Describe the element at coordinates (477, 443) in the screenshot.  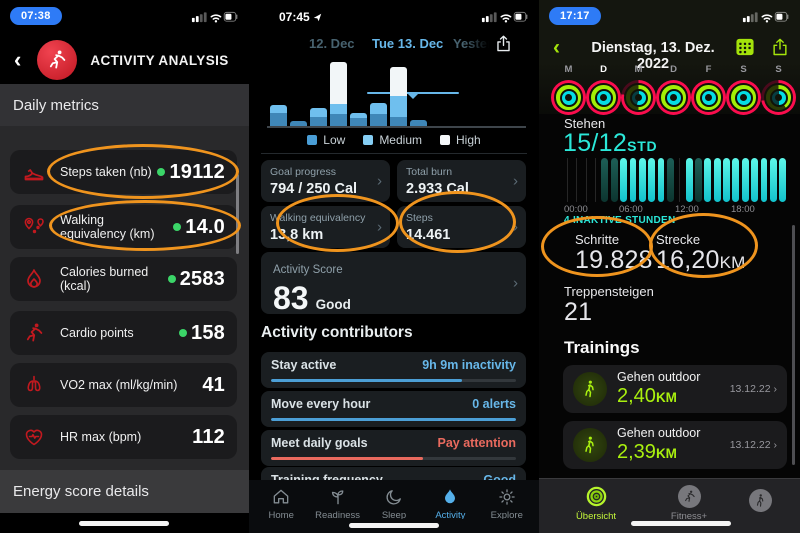
I see `contributor-value: Pay attention` at that location.